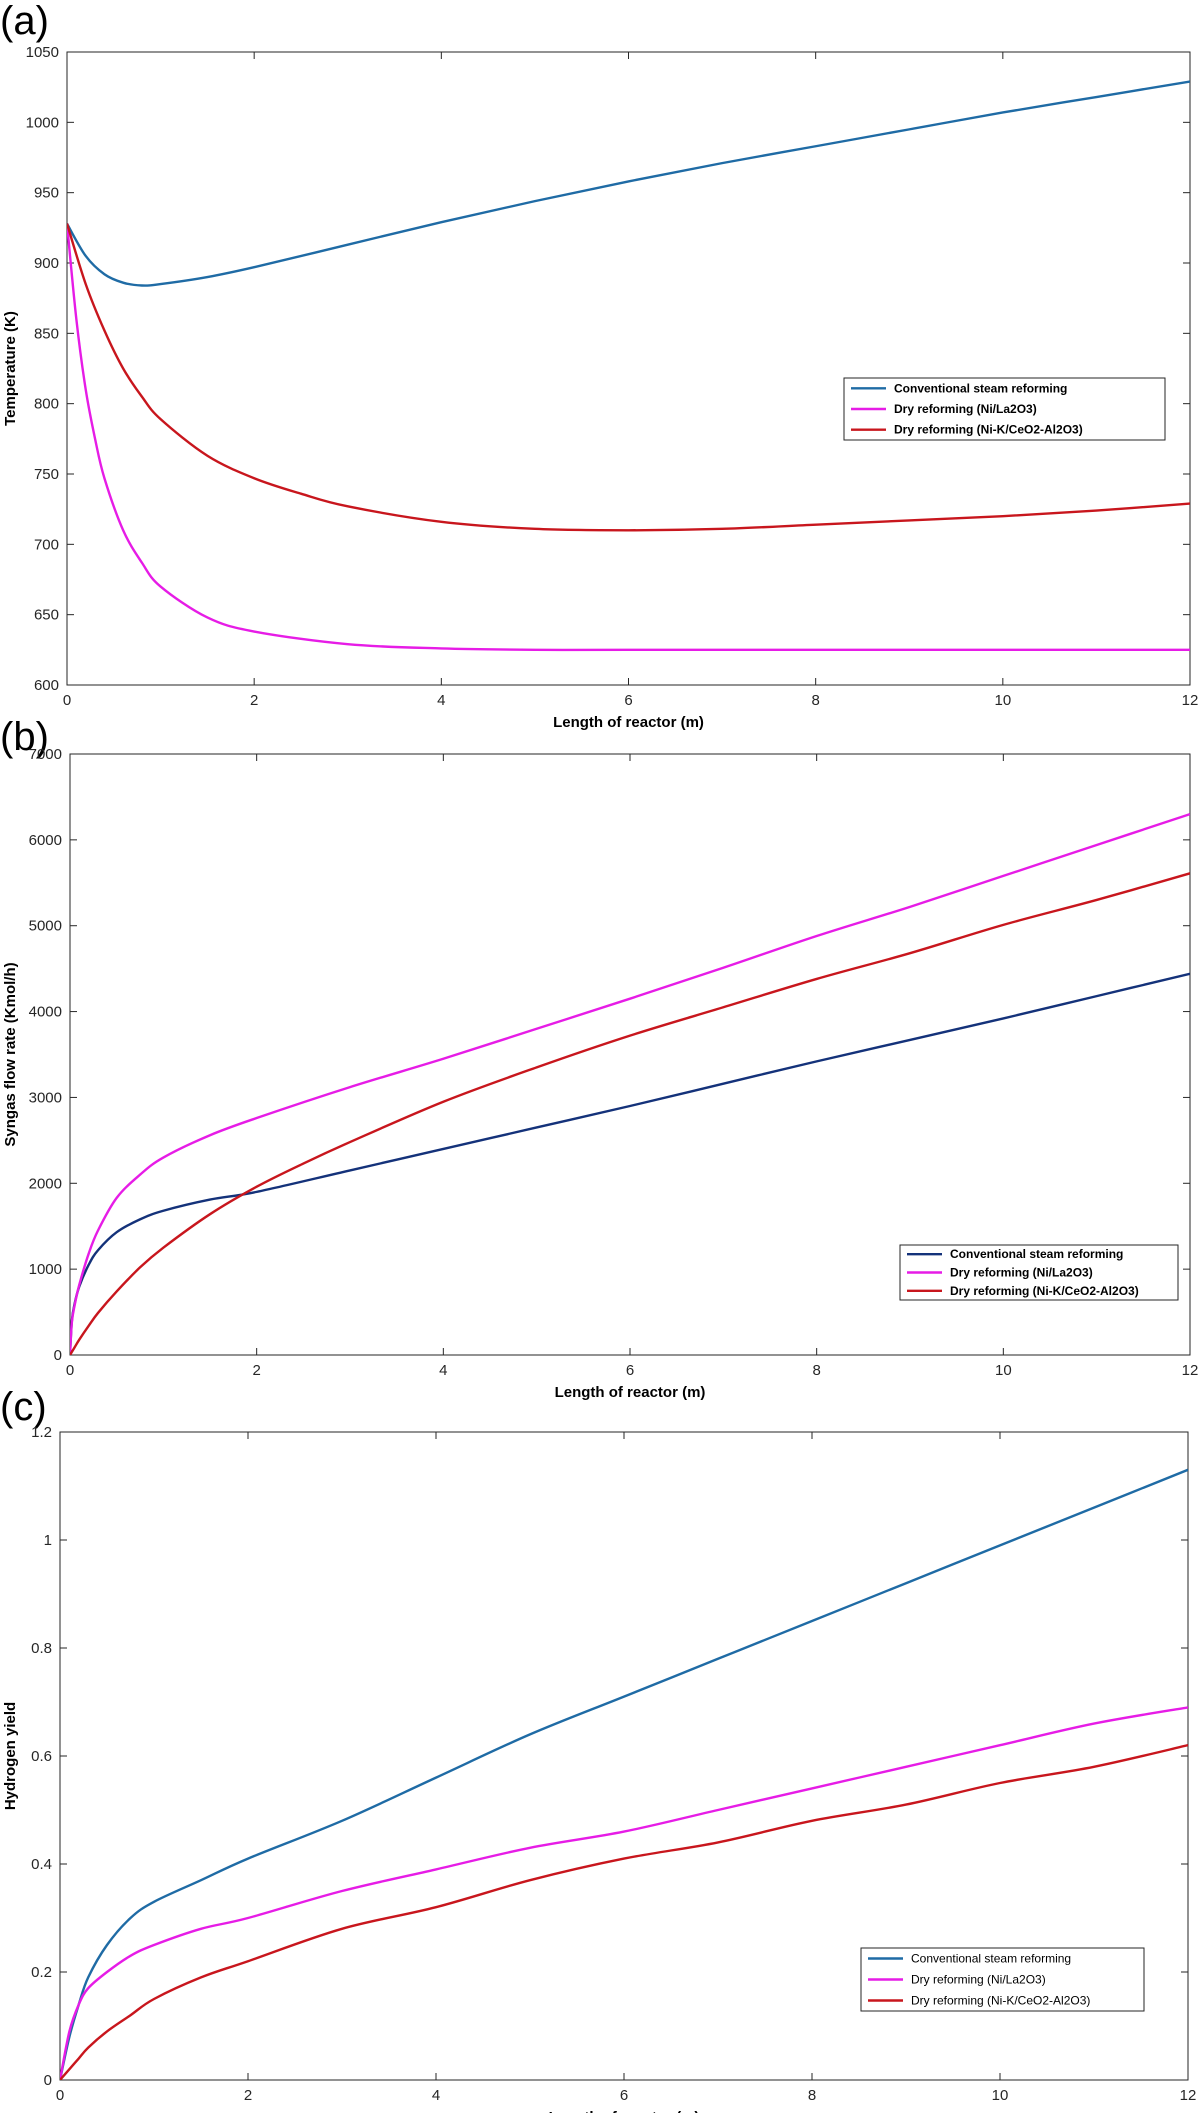 The height and width of the screenshot is (2113, 1200). What do you see at coordinates (46, 404) in the screenshot?
I see `y-tick-label: 800` at bounding box center [46, 404].